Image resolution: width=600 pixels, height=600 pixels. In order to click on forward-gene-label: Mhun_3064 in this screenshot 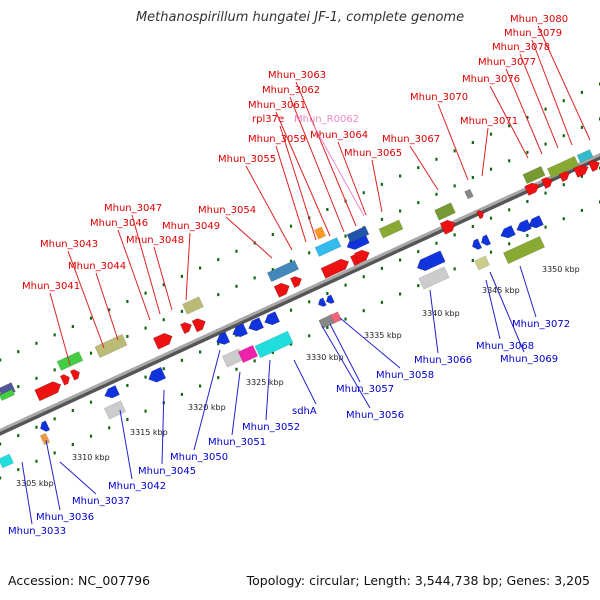, I will do `click(339, 135)`.